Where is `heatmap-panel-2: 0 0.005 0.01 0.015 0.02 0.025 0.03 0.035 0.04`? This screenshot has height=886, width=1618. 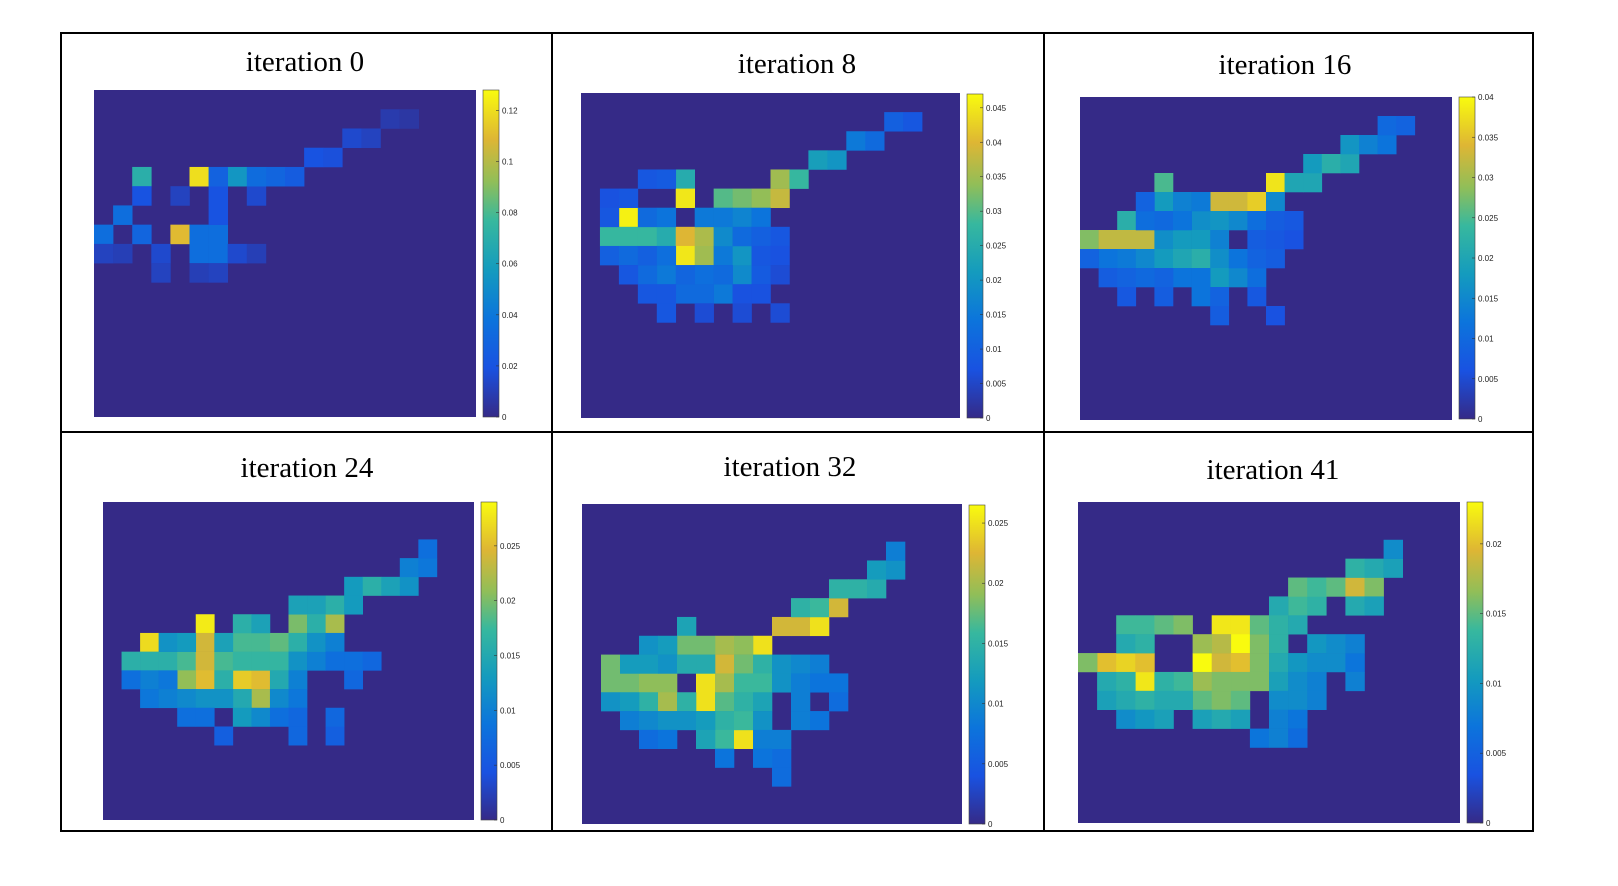
heatmap-panel-2: 0 0.005 0.01 0.015 0.02 0.025 0.03 0.035 0.04 is located at coordinates (1289, 258).